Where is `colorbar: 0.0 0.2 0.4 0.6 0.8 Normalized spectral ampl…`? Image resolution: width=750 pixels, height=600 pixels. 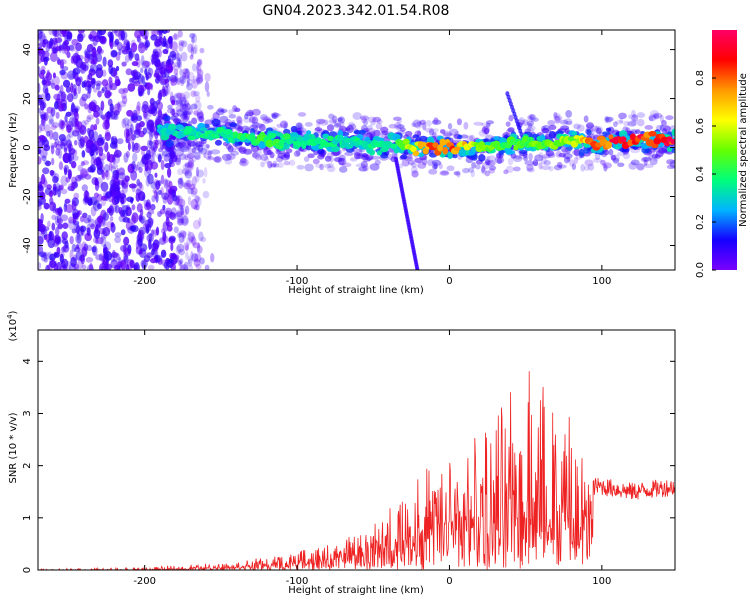
colorbar: 0.0 0.2 0.4 0.6 0.8 Normalized spectral ampl… is located at coordinates (722, 154).